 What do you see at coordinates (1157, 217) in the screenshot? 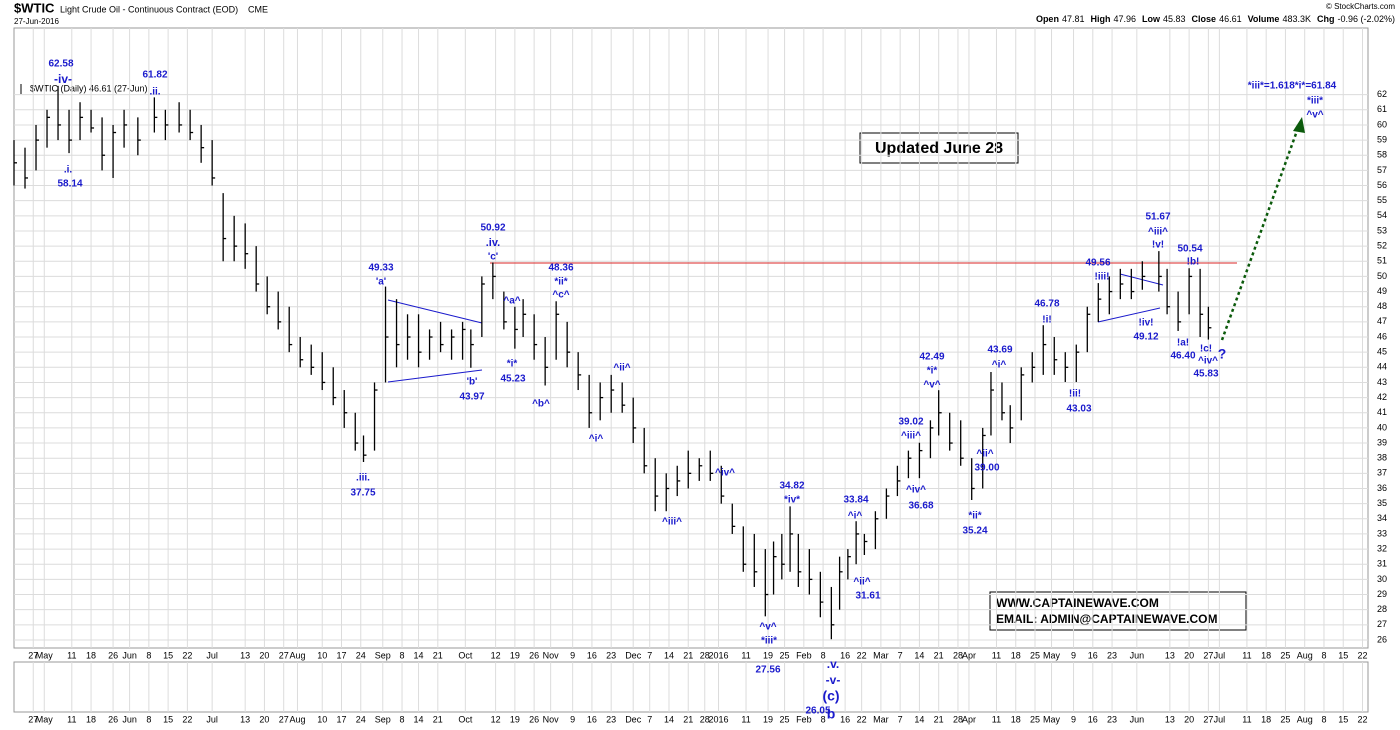
I see `wave-label: 51.67` at bounding box center [1157, 217].